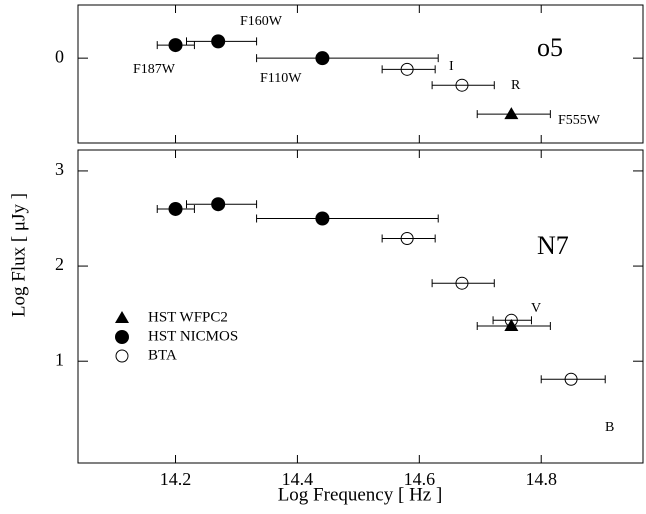 Image resolution: width=646 pixels, height=514 pixels. Describe the element at coordinates (451, 66) in the screenshot. I see `annotation: I` at that location.